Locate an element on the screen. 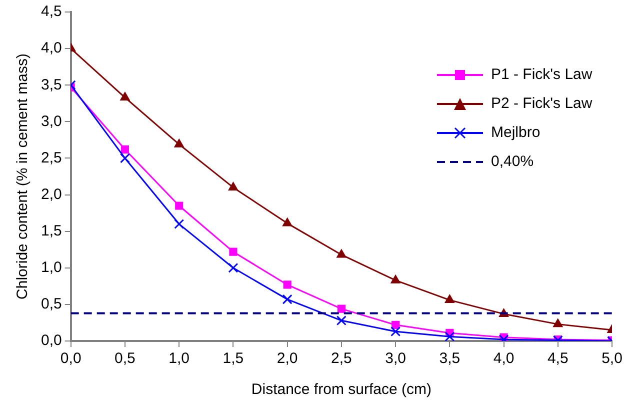  legend-label: Mejlbro is located at coordinates (515, 132).